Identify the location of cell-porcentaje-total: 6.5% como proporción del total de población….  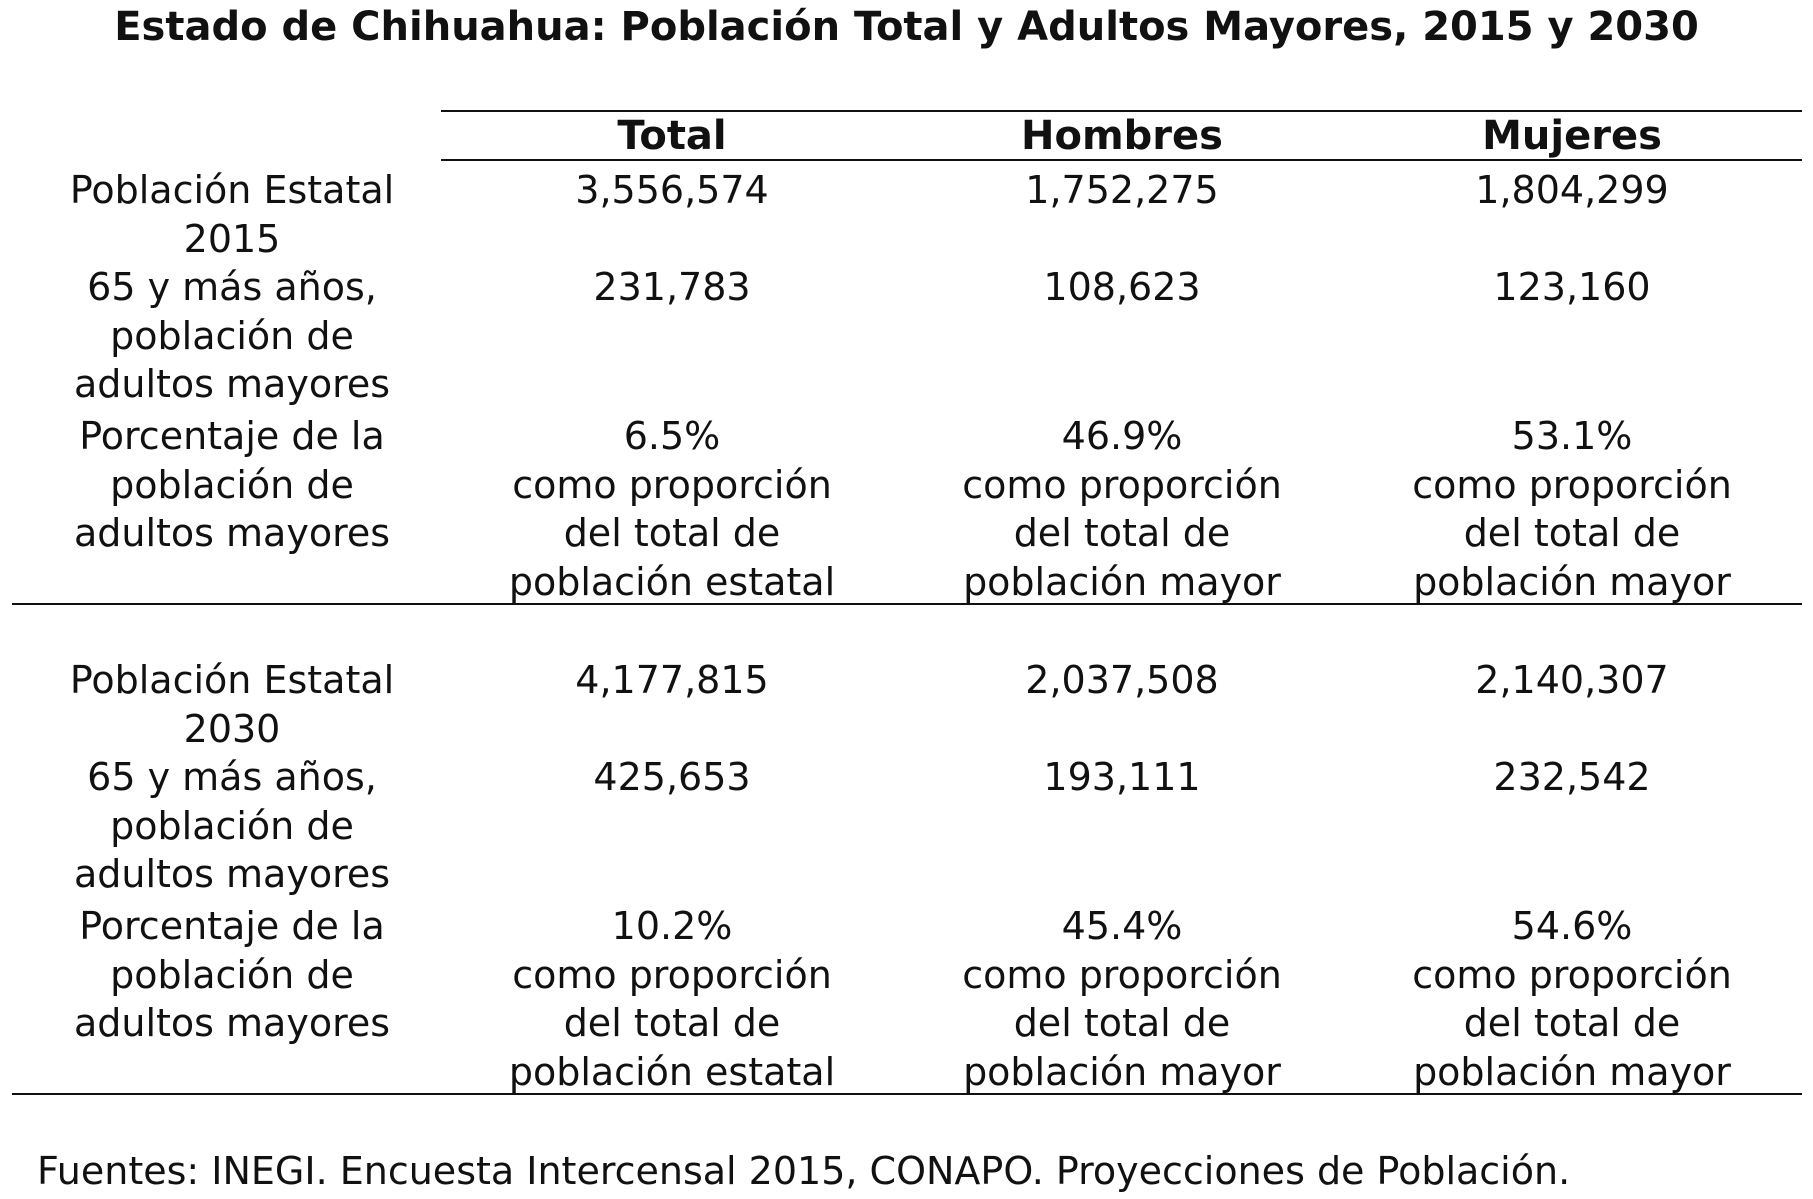
(672, 509).